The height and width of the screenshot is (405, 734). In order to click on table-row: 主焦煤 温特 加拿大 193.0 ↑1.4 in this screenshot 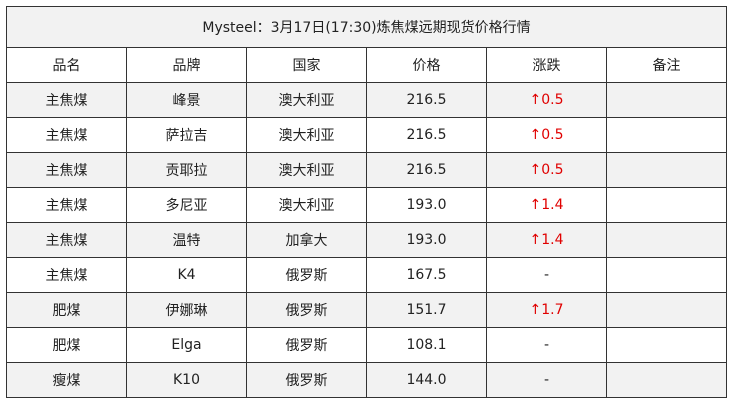, I will do `click(366, 240)`.